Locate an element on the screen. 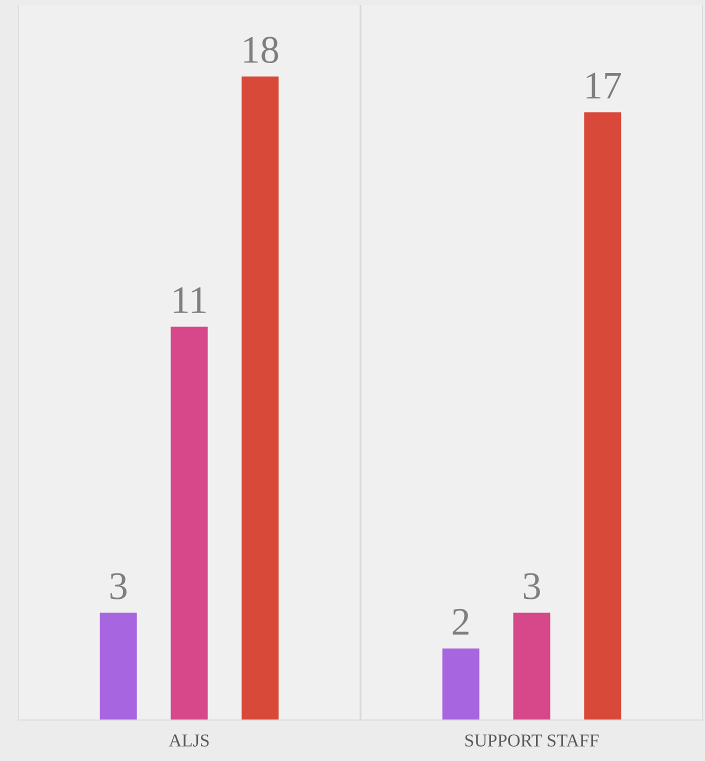  data-label: 17 is located at coordinates (603, 85).